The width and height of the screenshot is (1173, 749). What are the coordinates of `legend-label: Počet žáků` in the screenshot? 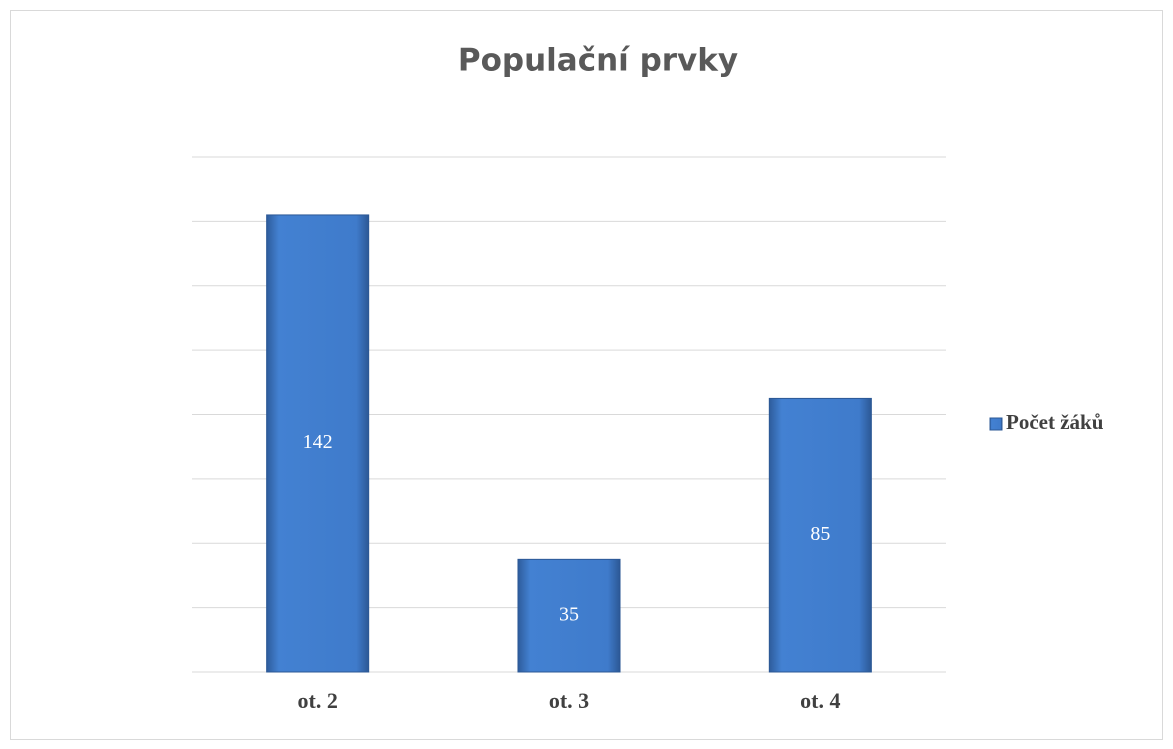 It's located at (1055, 422).